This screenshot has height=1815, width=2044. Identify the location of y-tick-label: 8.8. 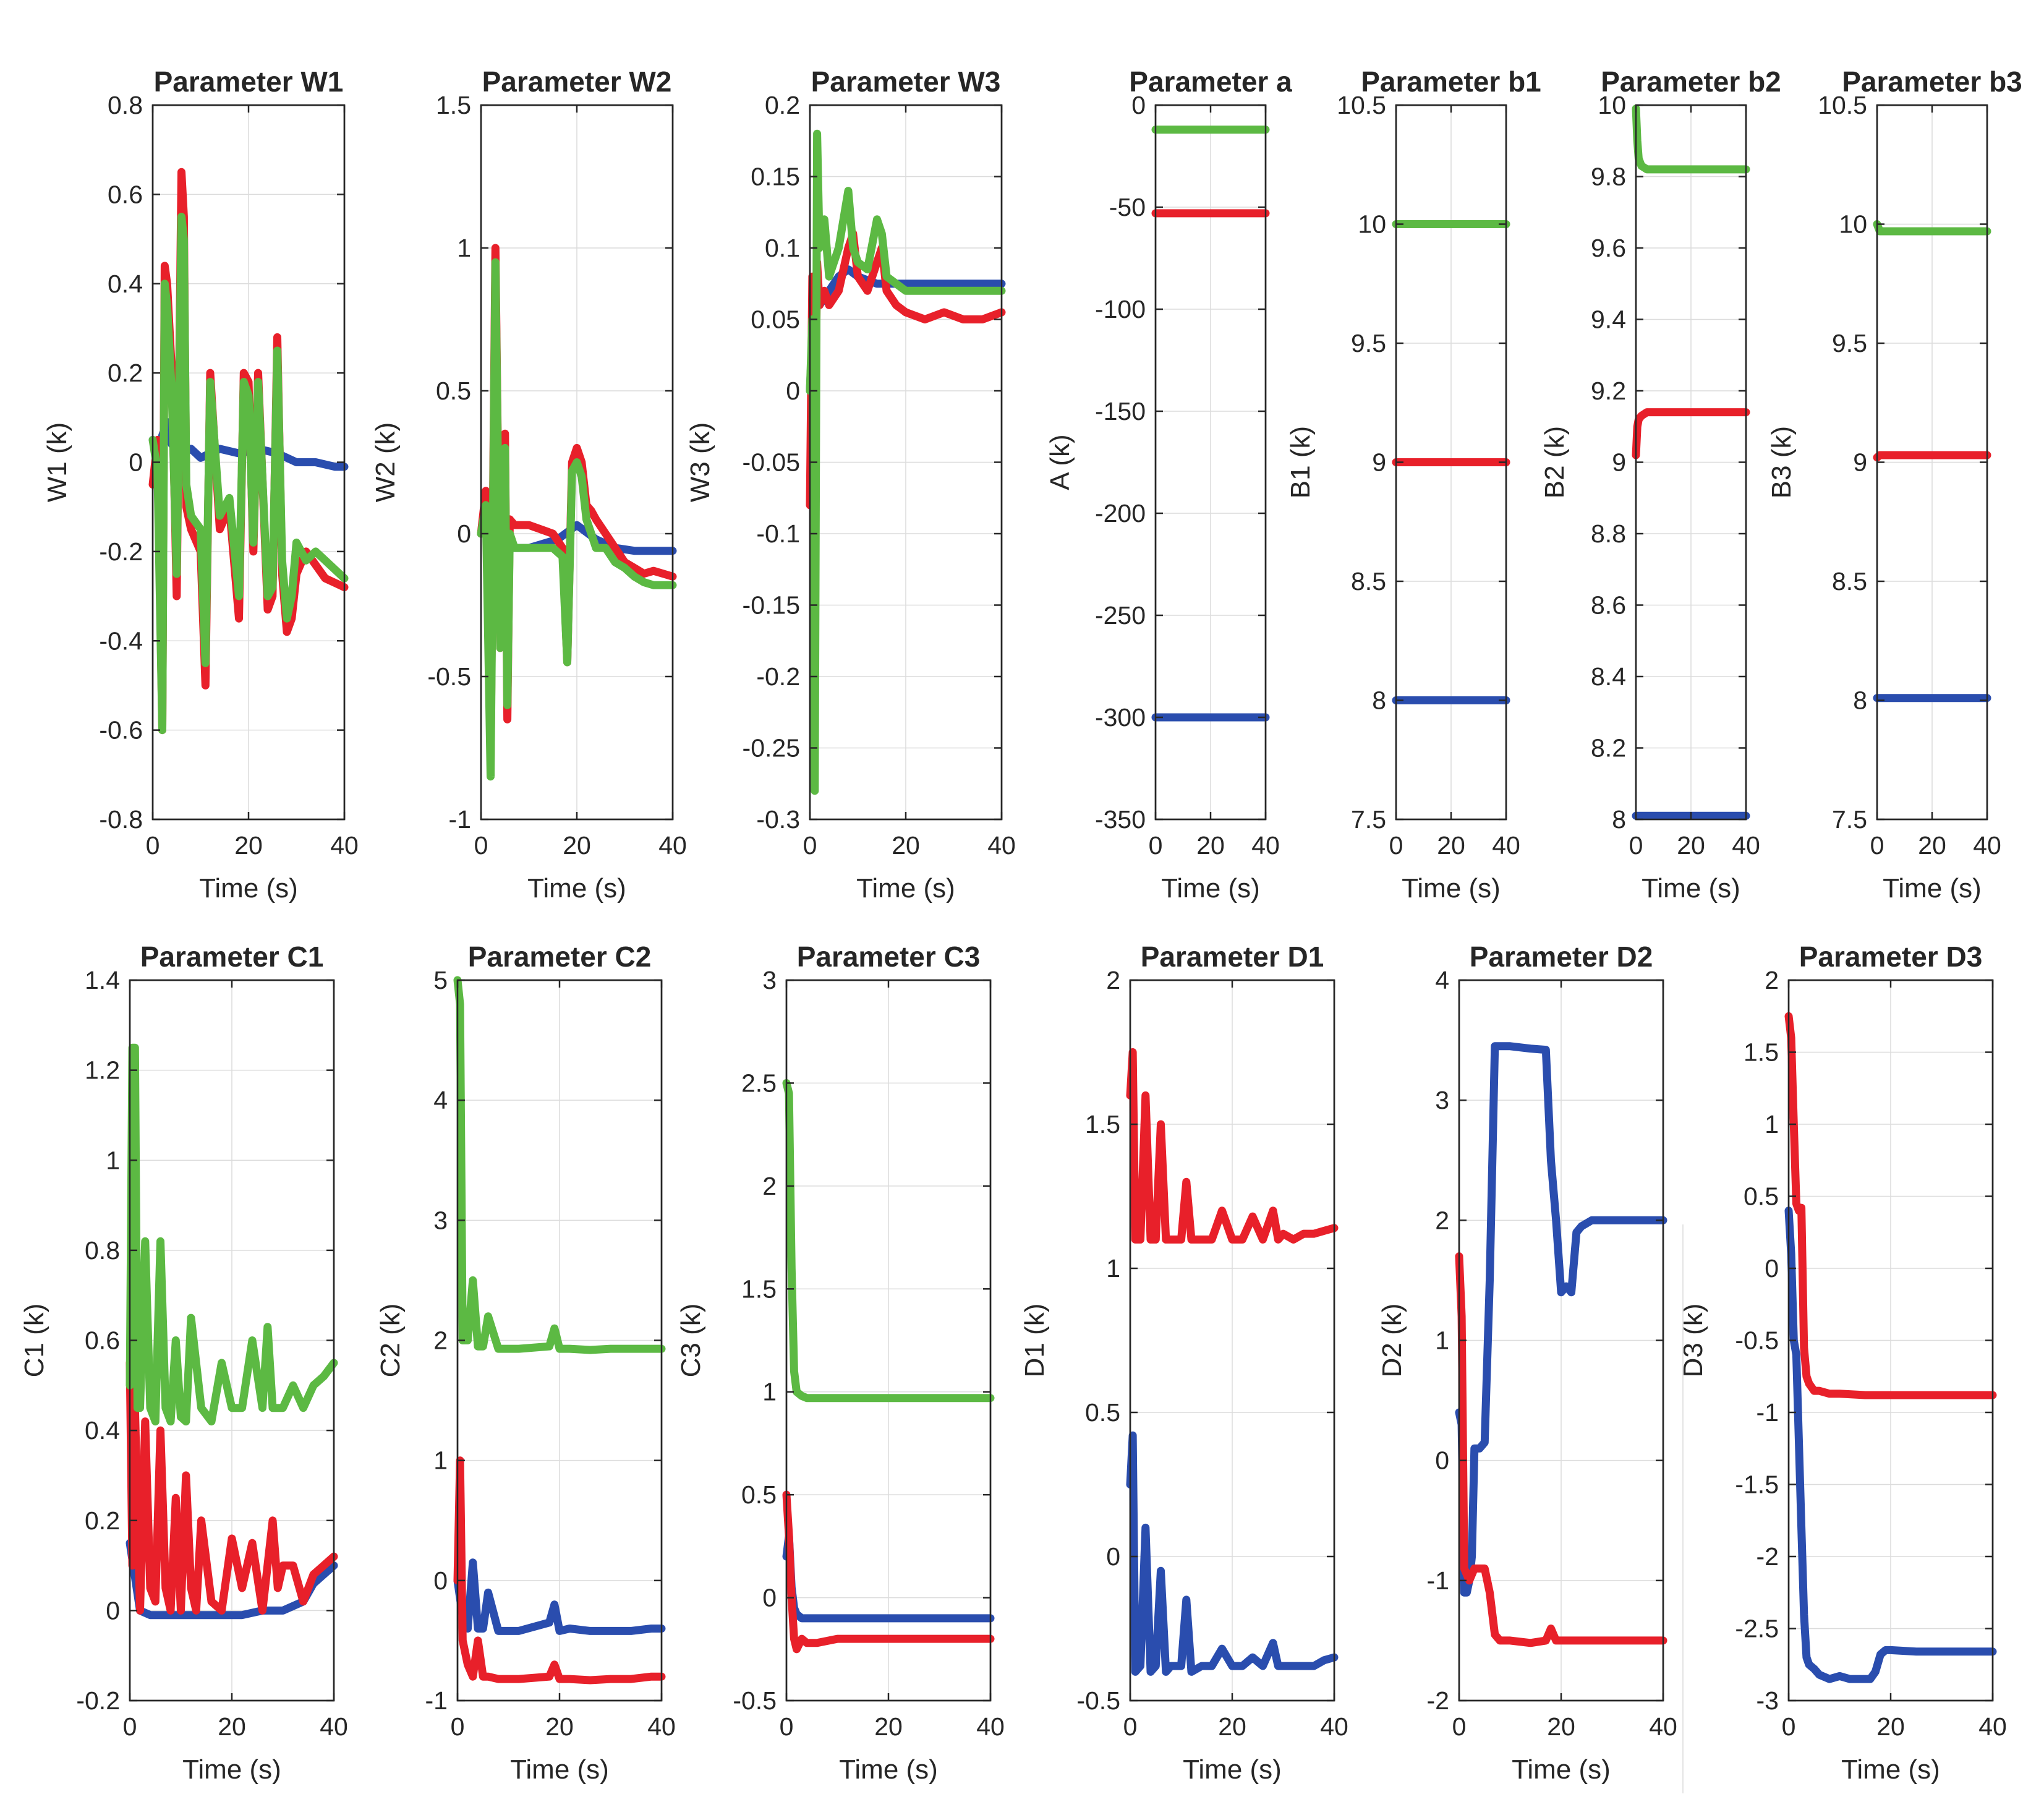
(1608, 533).